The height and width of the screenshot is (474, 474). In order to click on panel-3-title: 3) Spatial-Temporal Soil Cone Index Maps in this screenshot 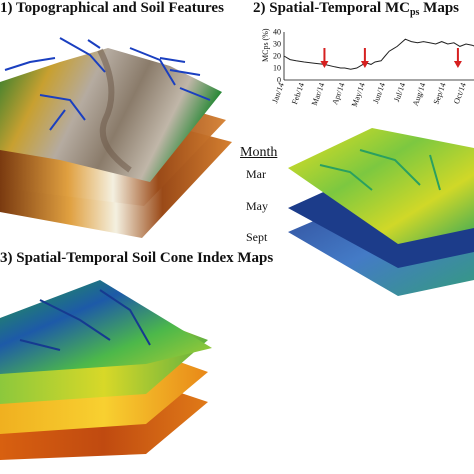, I will do `click(137, 258)`.